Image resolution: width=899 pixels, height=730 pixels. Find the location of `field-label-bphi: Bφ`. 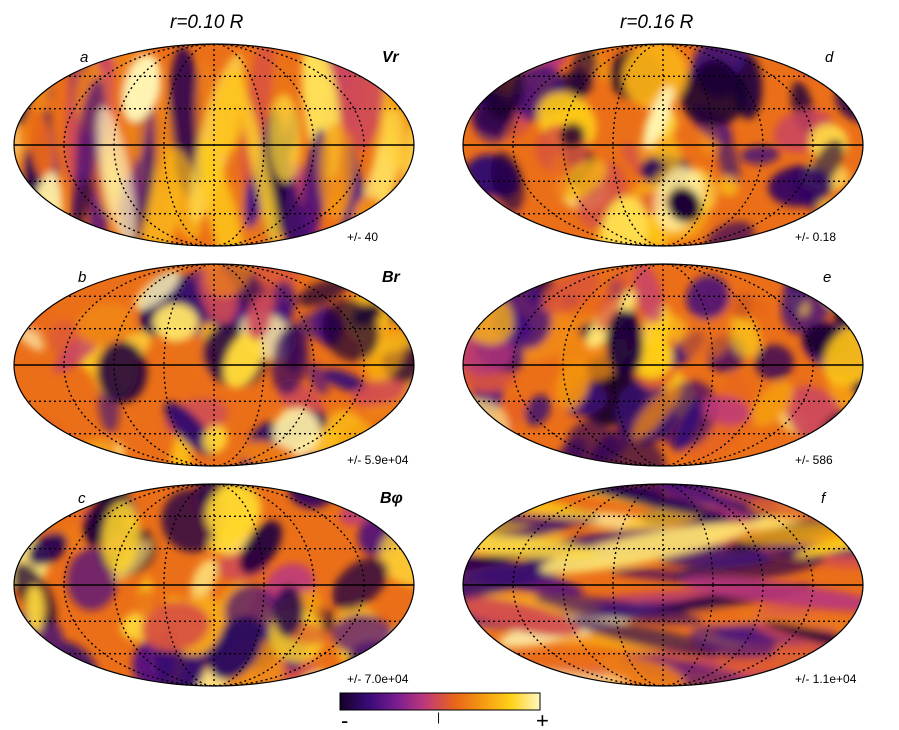

field-label-bphi: Bφ is located at coordinates (391, 498).